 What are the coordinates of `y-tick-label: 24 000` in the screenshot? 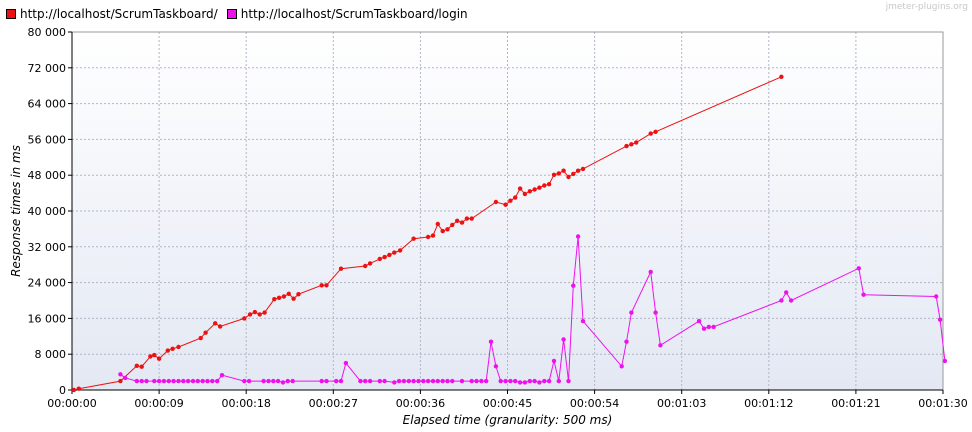 It's located at (47, 283).